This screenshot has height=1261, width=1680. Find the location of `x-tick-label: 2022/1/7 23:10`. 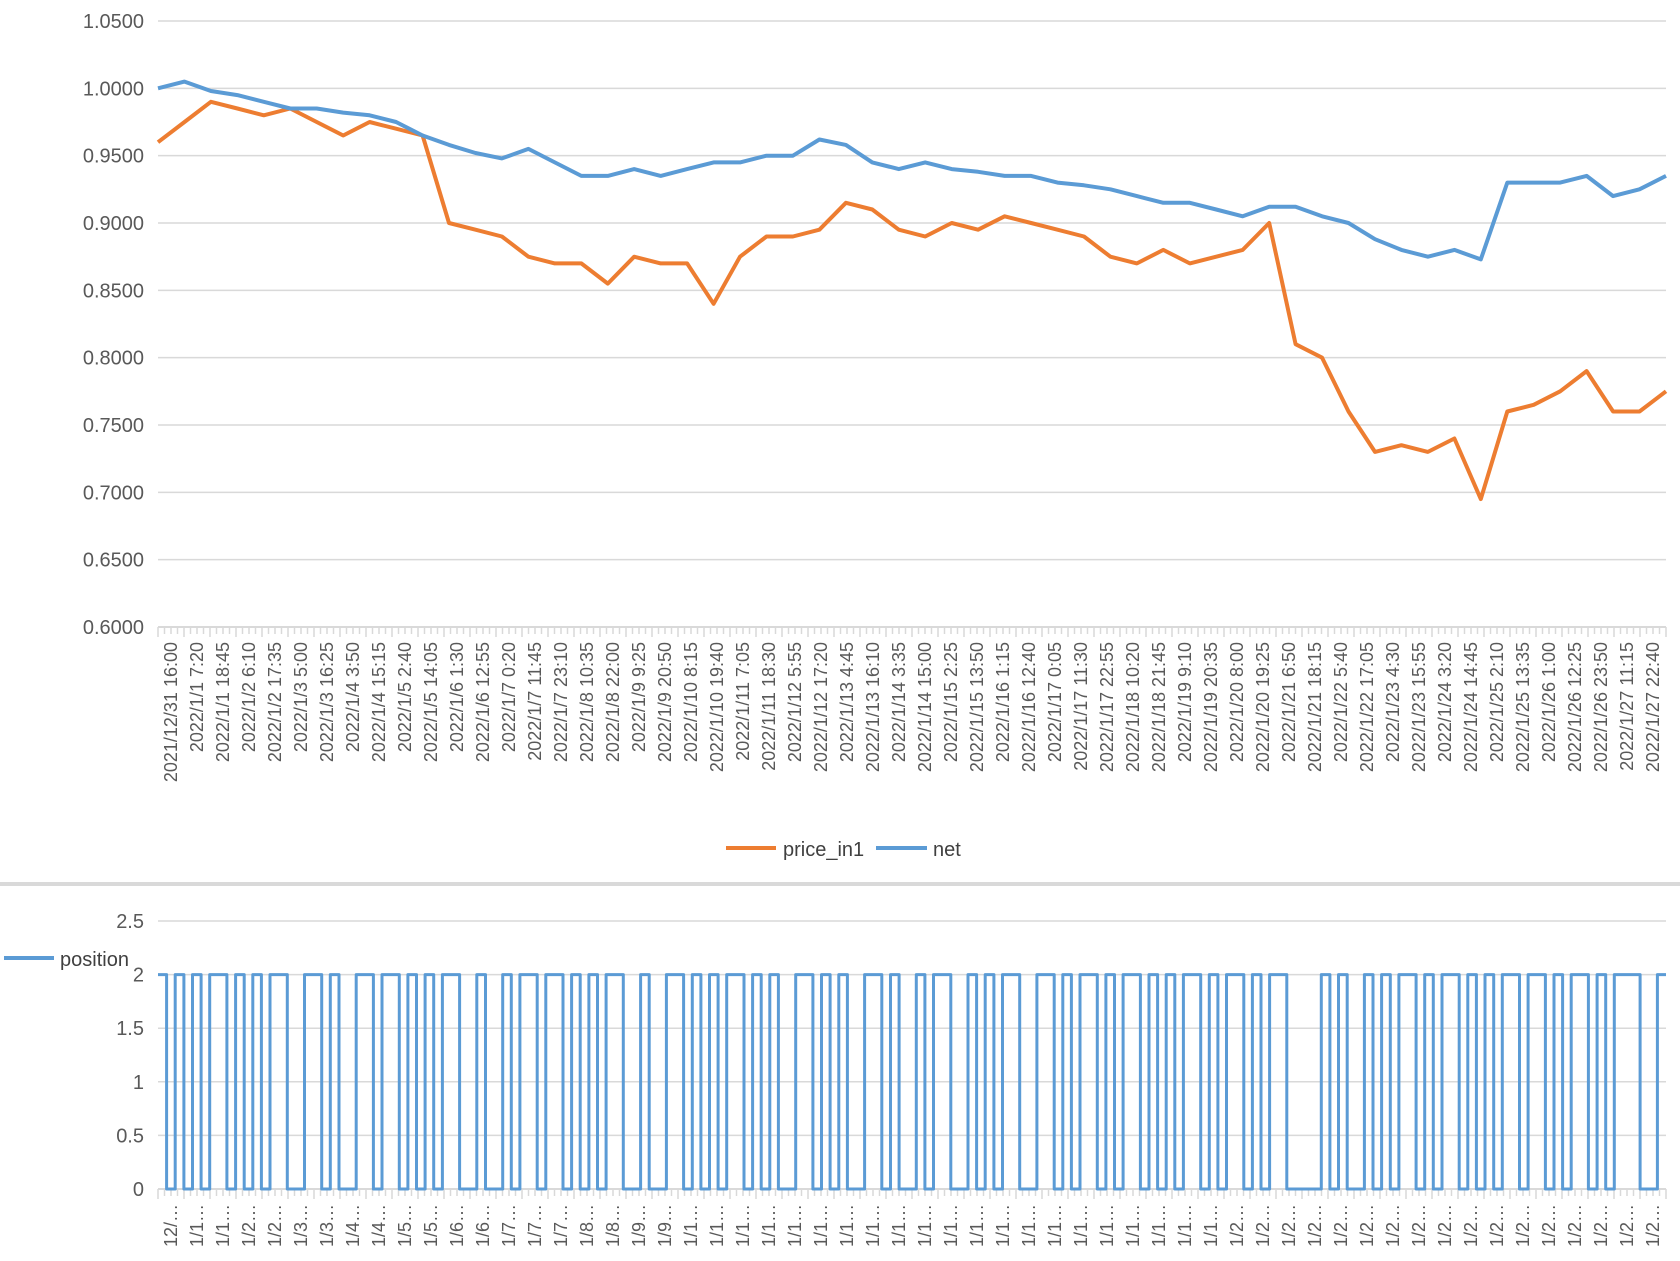

x-tick-label: 2022/1/7 23:10 is located at coordinates (561, 702).